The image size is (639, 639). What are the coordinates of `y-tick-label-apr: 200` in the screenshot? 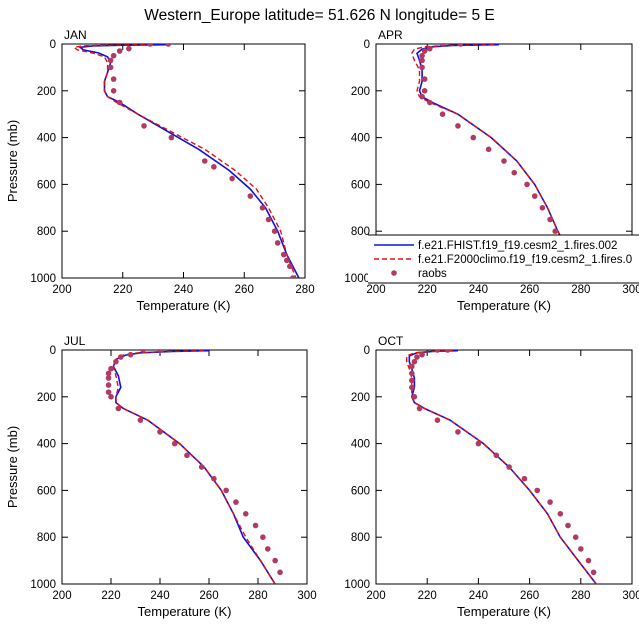 It's located at (360, 92).